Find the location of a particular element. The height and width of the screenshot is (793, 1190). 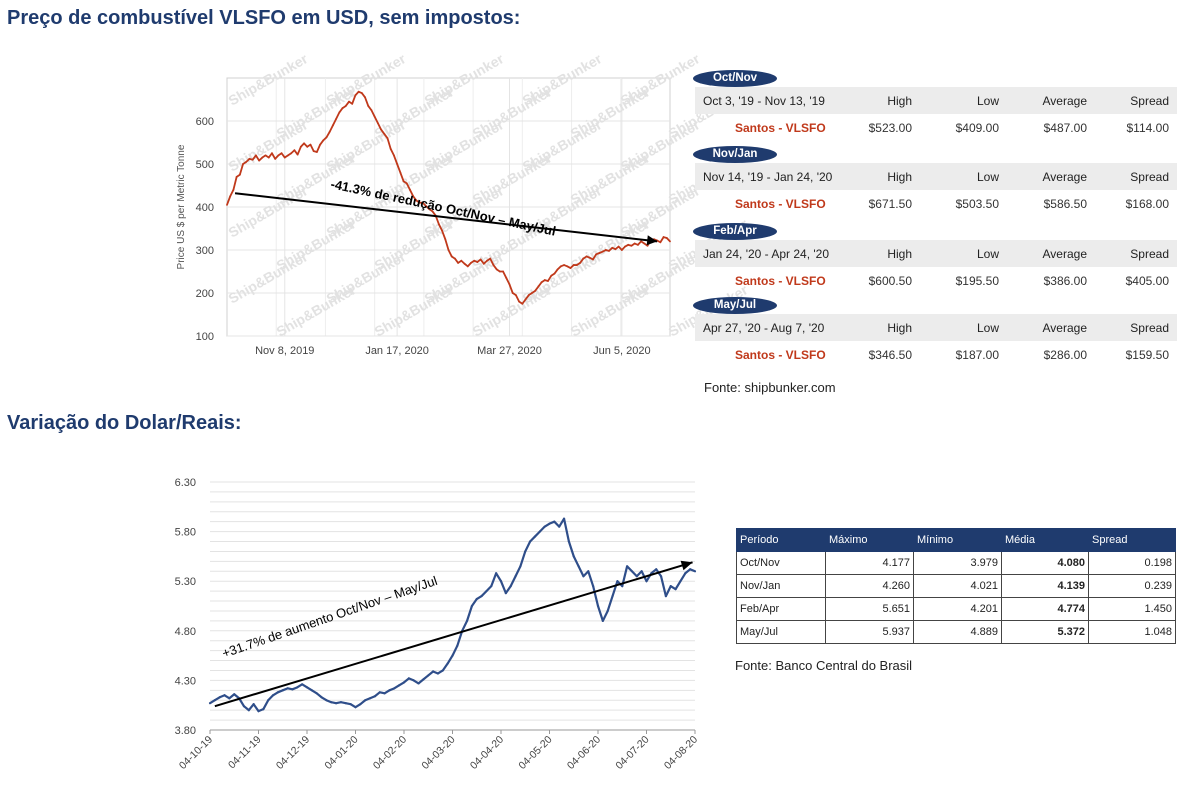

value-average: $386.00 is located at coordinates (1065, 281).